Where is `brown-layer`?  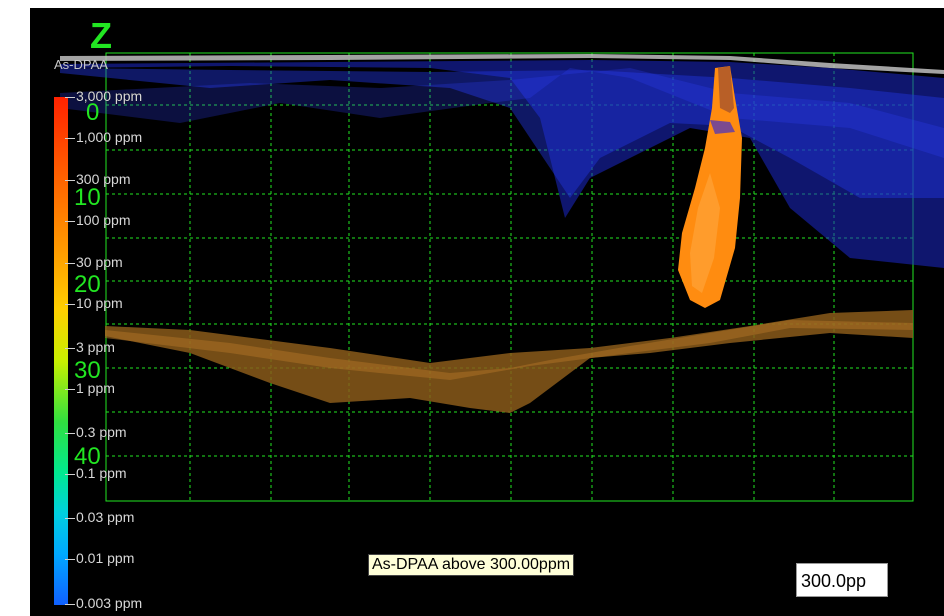
brown-layer is located at coordinates (509, 361).